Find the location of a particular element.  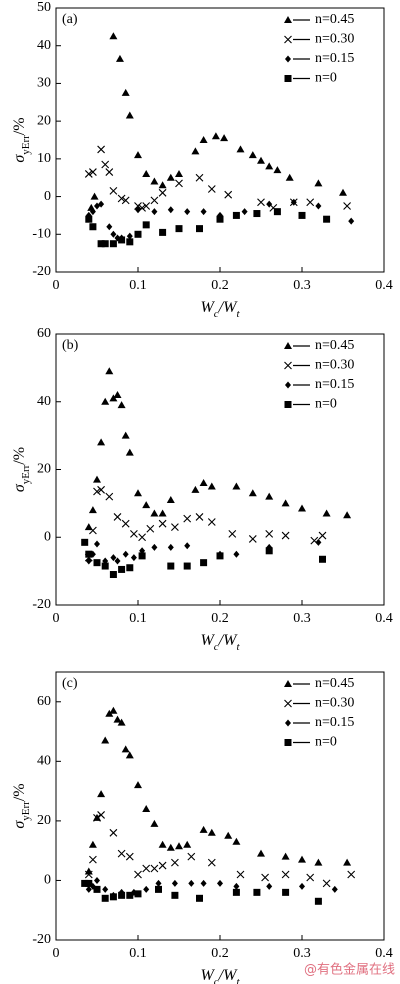

x-tick-label: 0.2 is located at coordinates (220, 953).